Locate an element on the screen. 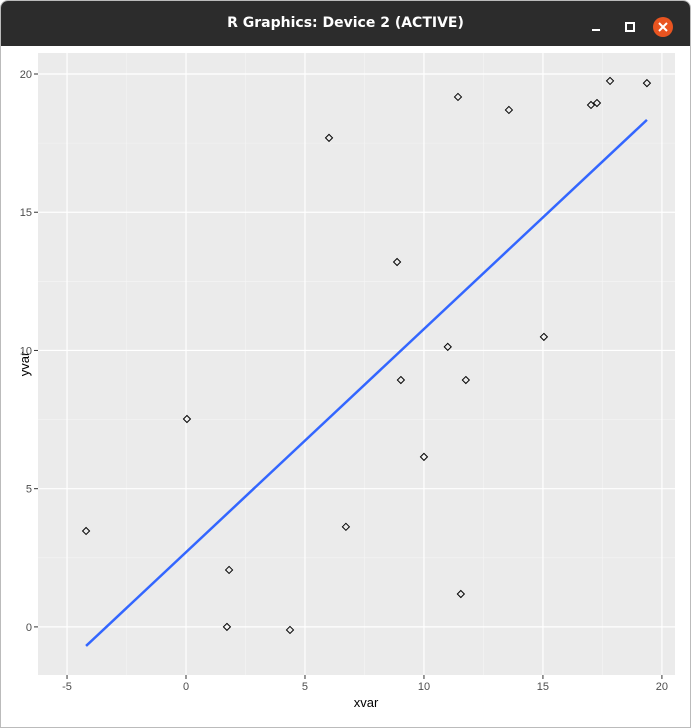  maximize-button is located at coordinates (630, 27).